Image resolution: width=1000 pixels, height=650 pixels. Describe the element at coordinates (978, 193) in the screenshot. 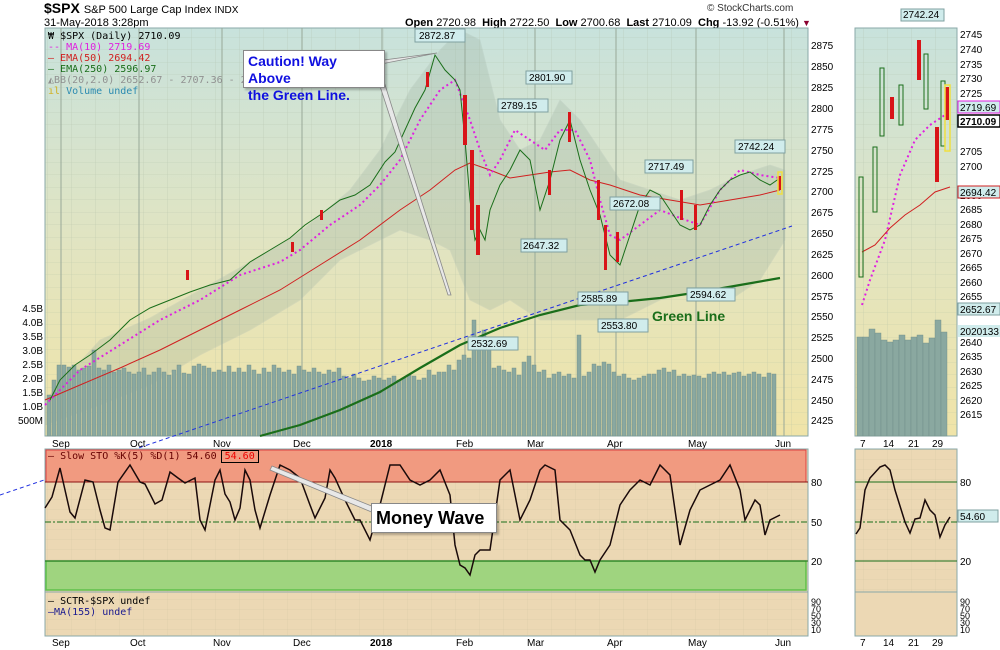

I see `svg-text: 2694.42` at that location.